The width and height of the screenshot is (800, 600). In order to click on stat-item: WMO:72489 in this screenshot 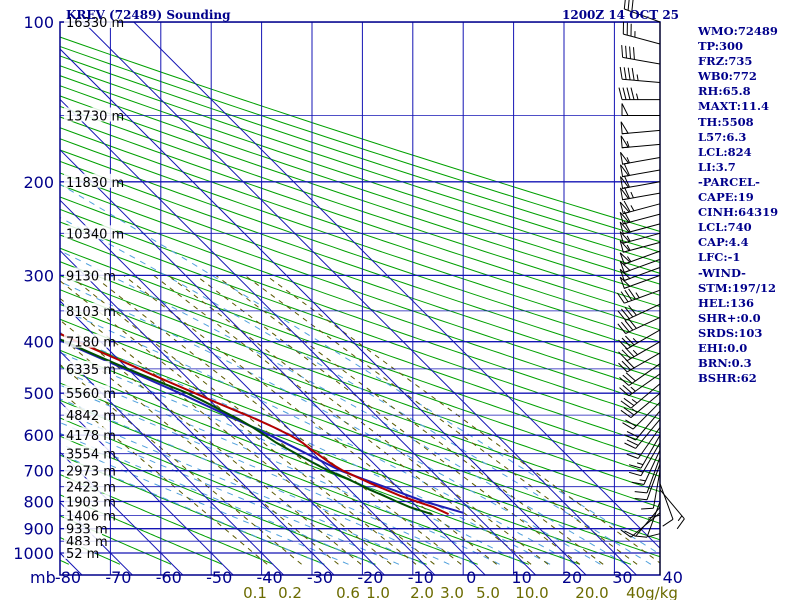, I will do `click(738, 31)`.